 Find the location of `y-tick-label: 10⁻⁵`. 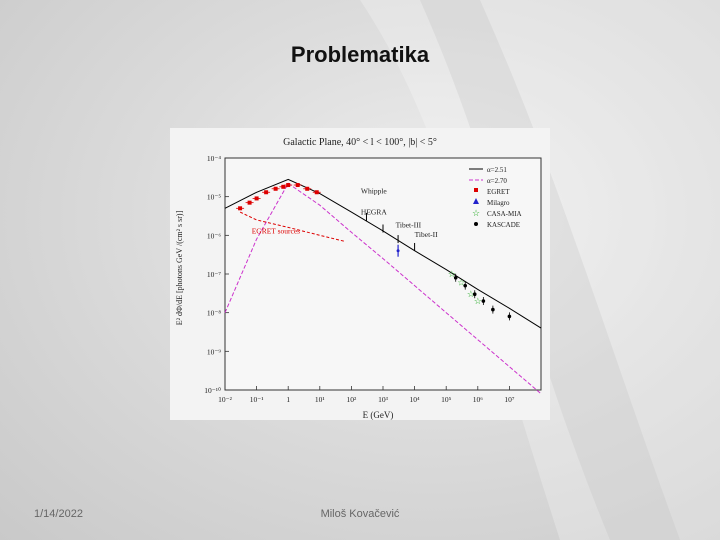

y-tick-label: 10⁻⁵ is located at coordinates (214, 197).